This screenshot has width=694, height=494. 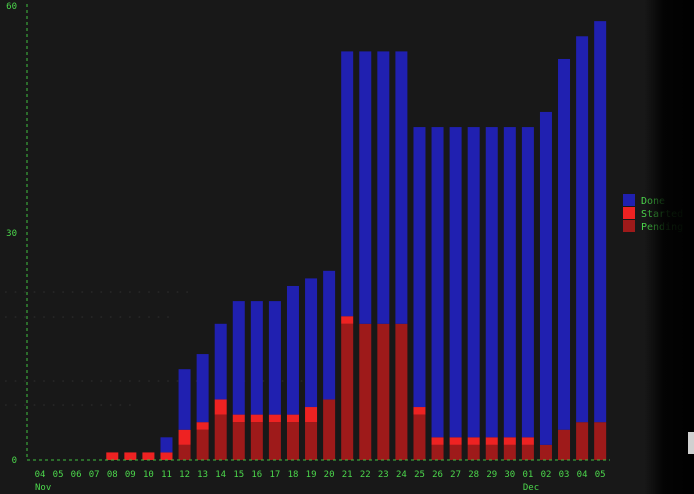 What do you see at coordinates (238, 475) in the screenshot?
I see `x-tick-label: 15` at bounding box center [238, 475].